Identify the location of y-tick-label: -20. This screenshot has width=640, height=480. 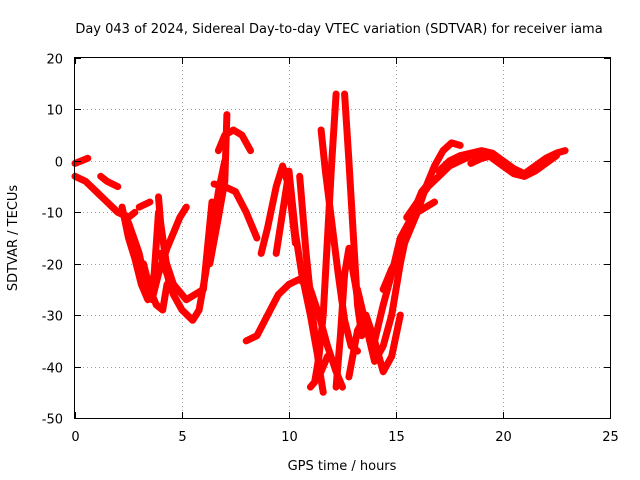
(52, 266).